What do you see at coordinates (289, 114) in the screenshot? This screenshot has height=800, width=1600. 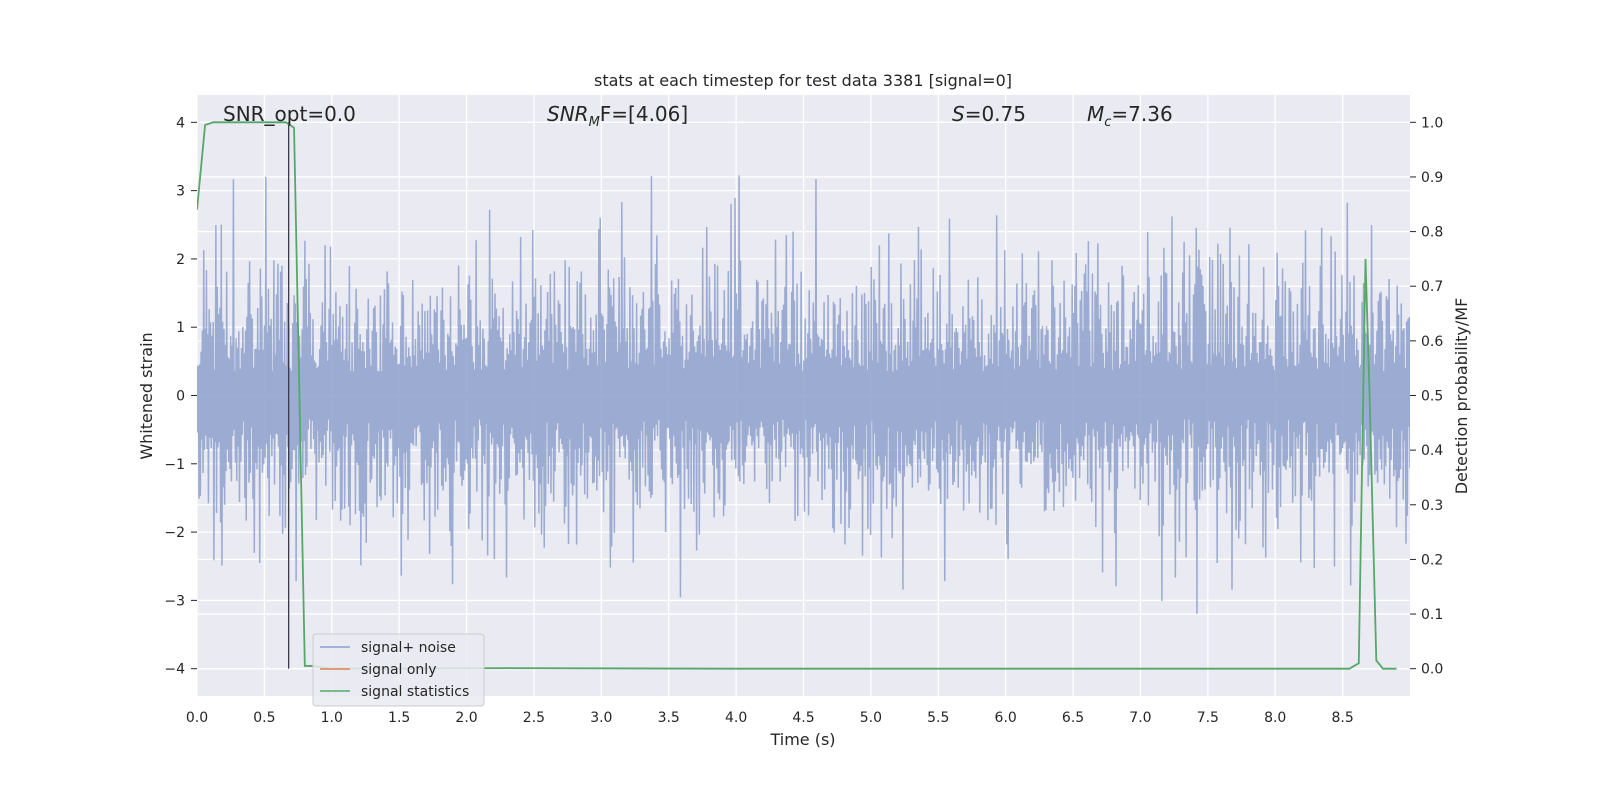 I see `snr-opt-annotation: SNR_opt=0.0` at bounding box center [289, 114].